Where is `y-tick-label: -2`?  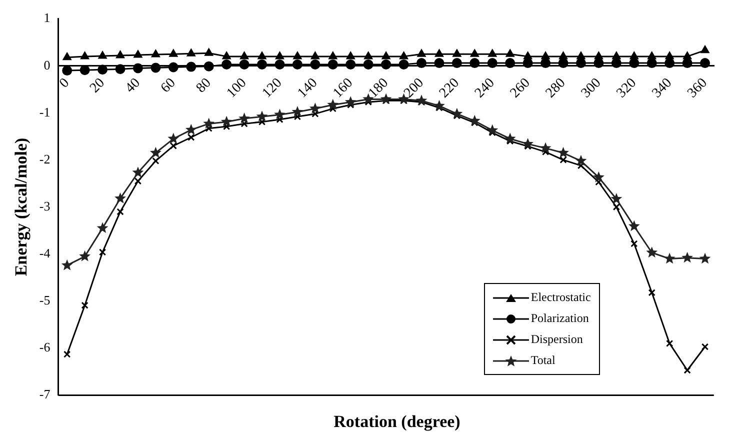
y-tick-label: -2 is located at coordinates (44, 158).